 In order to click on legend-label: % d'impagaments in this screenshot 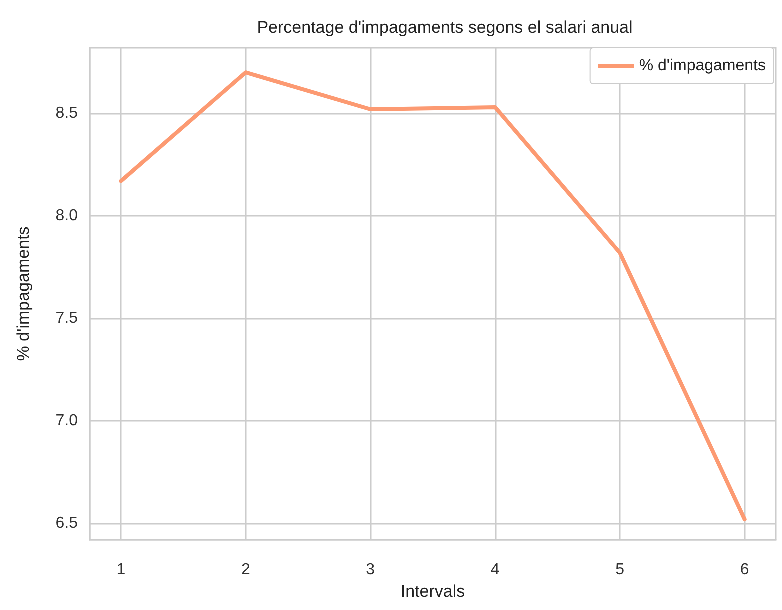, I will do `click(702, 66)`.